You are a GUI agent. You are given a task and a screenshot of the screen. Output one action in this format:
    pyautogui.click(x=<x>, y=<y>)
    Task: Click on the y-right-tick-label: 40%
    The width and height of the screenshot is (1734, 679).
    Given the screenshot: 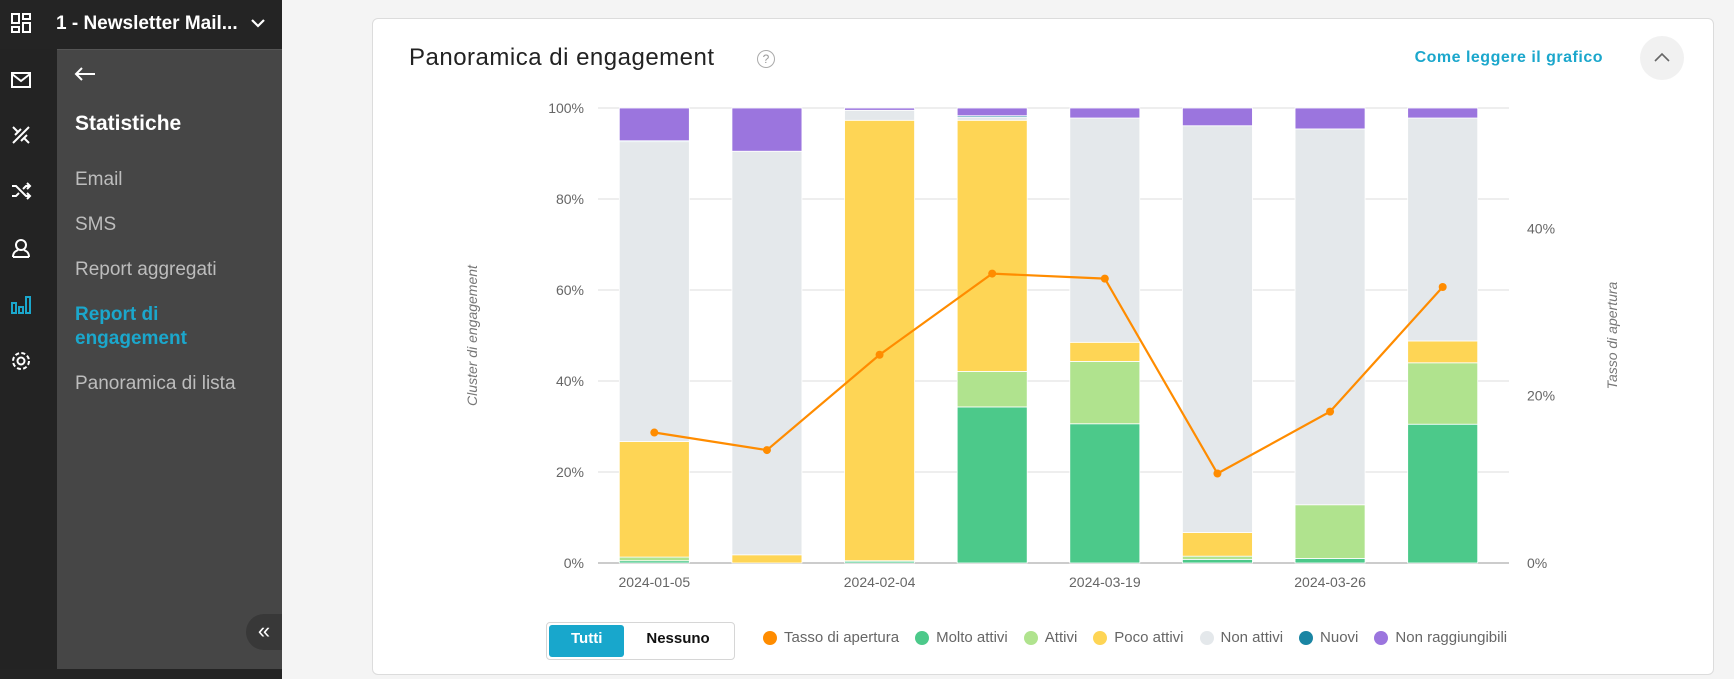 What is the action you would take?
    pyautogui.click(x=1541, y=228)
    